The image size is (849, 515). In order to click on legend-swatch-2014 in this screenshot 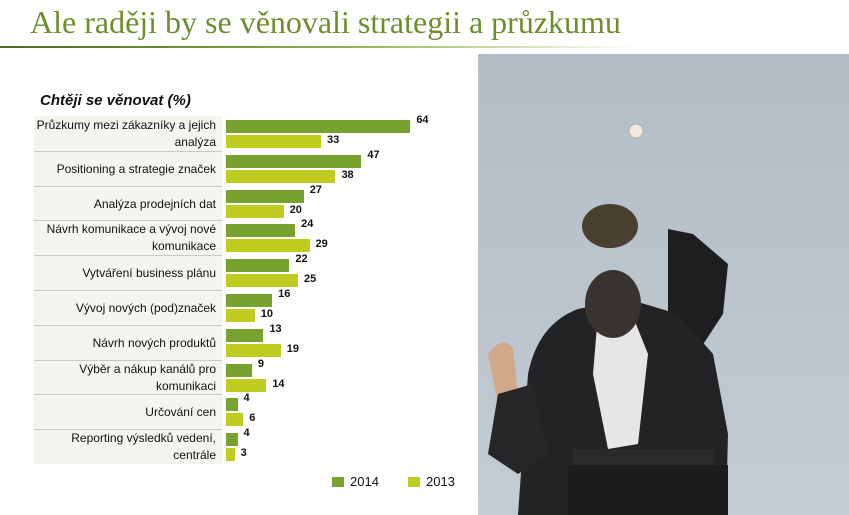, I will do `click(338, 482)`.